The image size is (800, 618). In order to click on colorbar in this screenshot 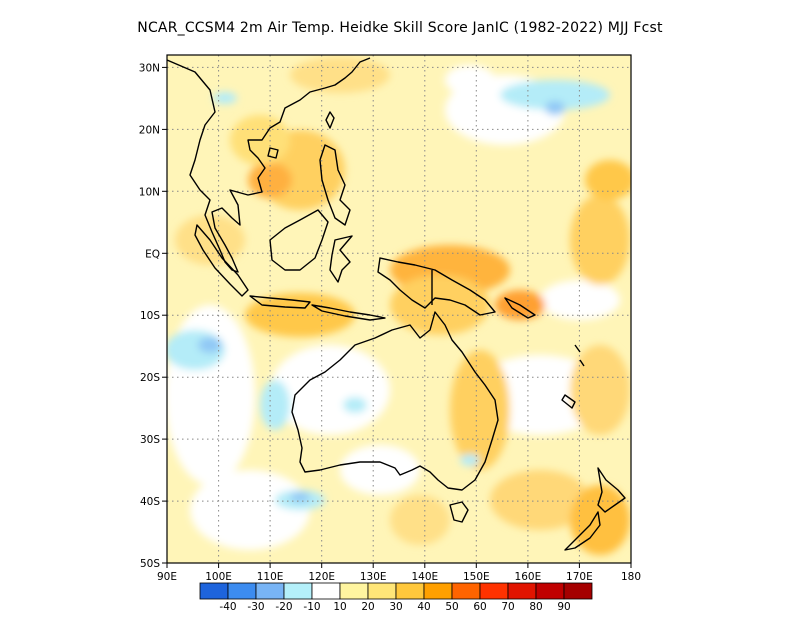, I will do `click(396, 591)`.